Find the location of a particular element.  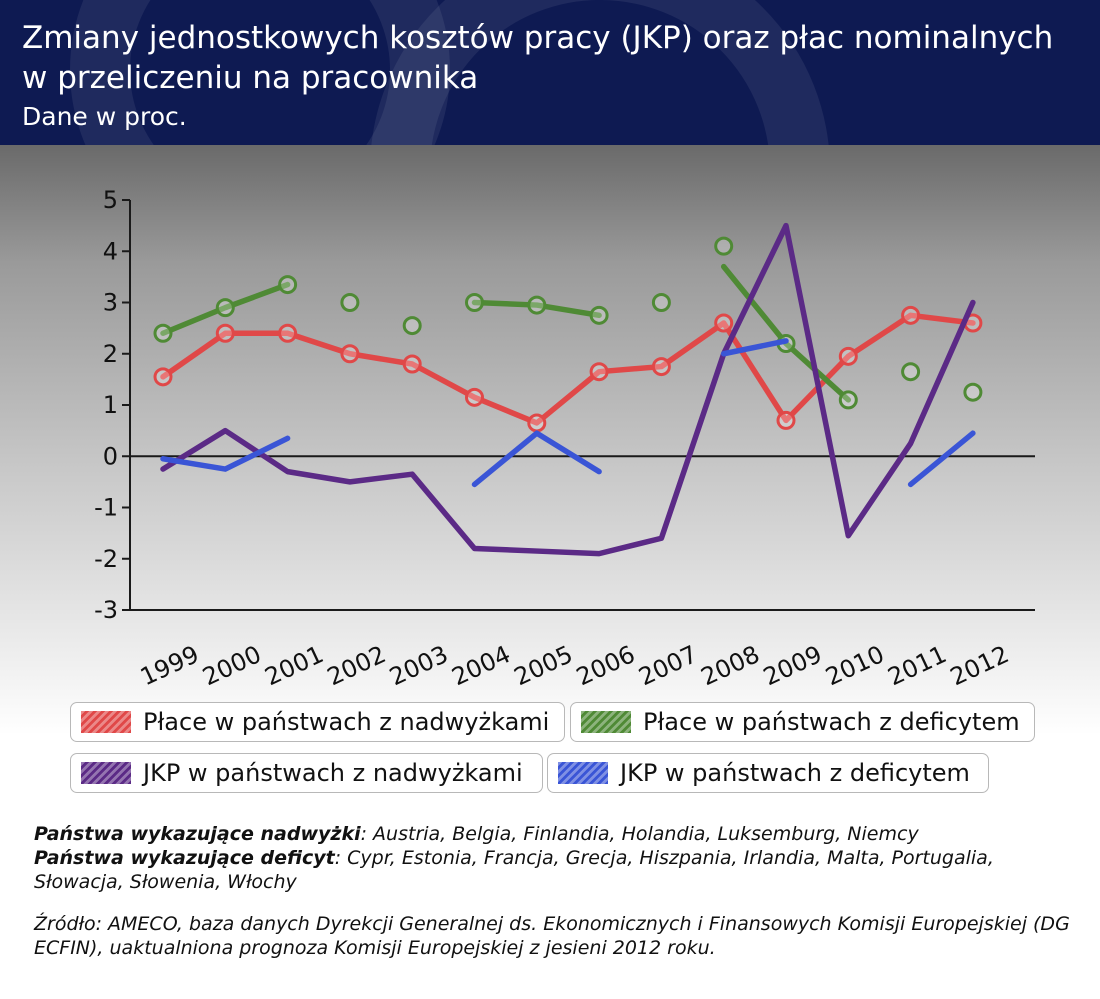

y-tick-label: 1 is located at coordinates (110, 405).